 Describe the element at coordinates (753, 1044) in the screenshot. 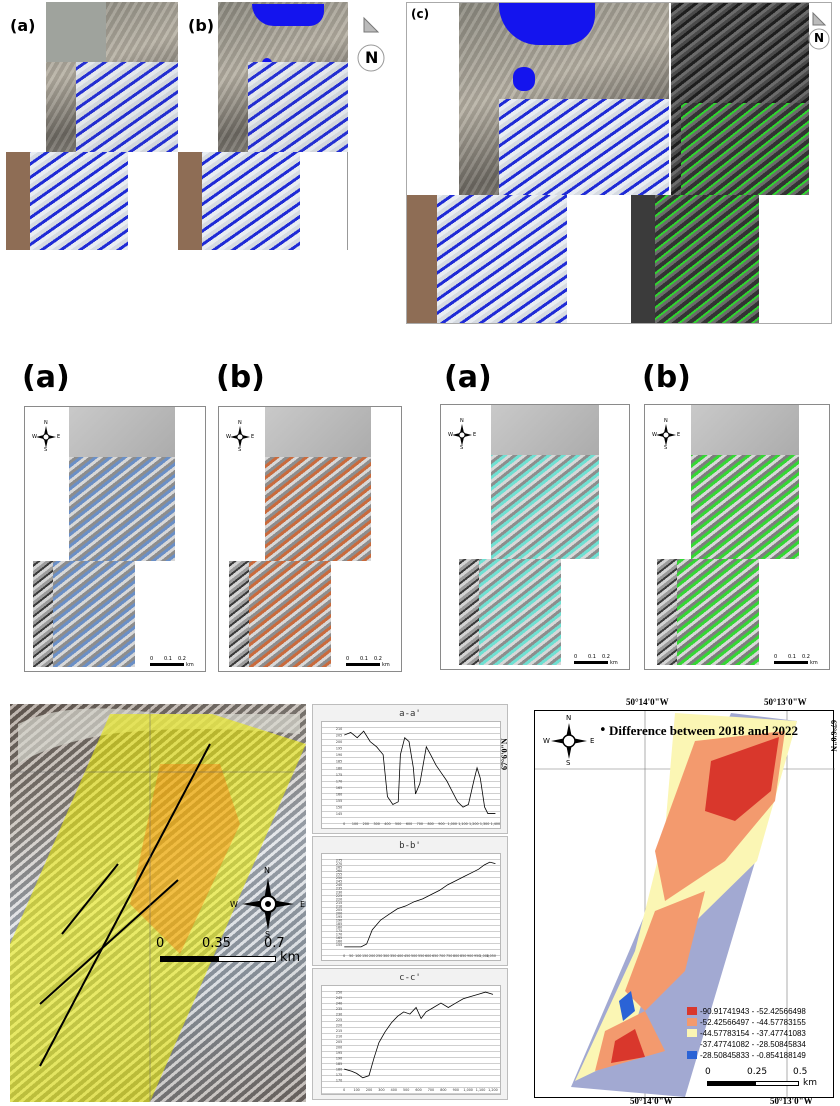

I see `legend-label: -37.47741082 - -28.50845834` at that location.